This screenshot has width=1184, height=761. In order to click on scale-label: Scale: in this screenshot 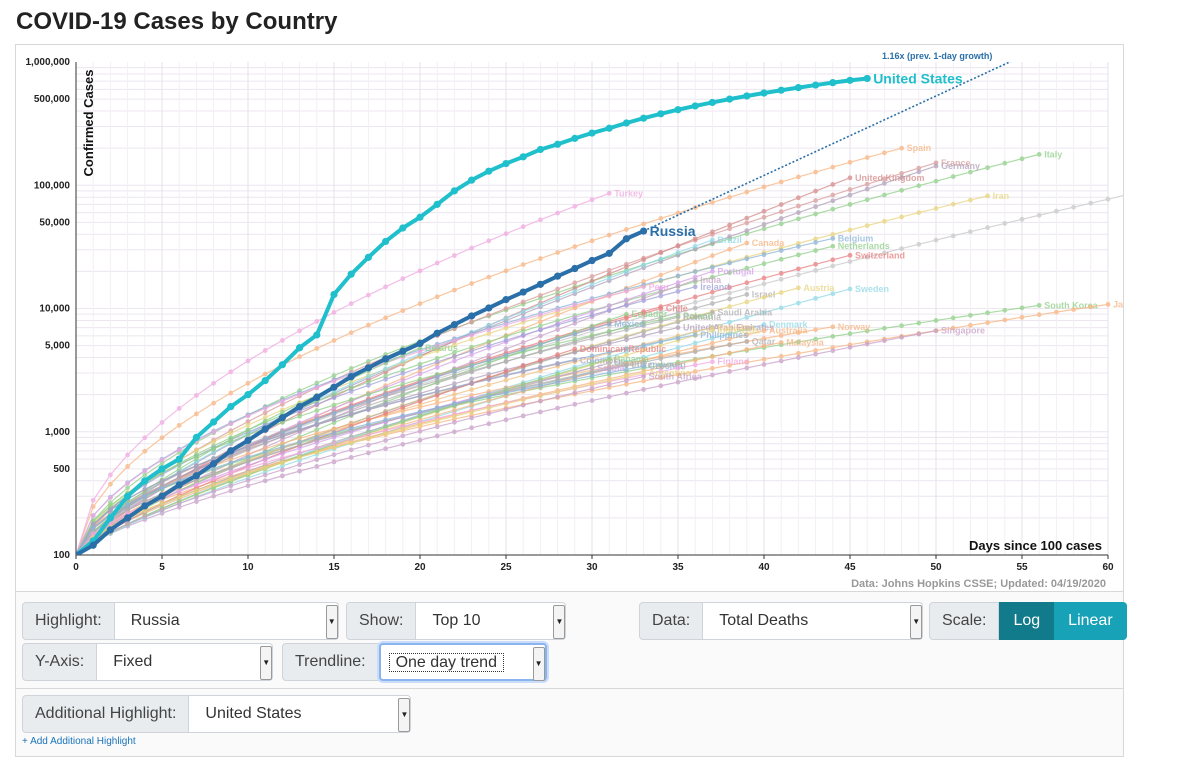, I will do `click(964, 621)`.